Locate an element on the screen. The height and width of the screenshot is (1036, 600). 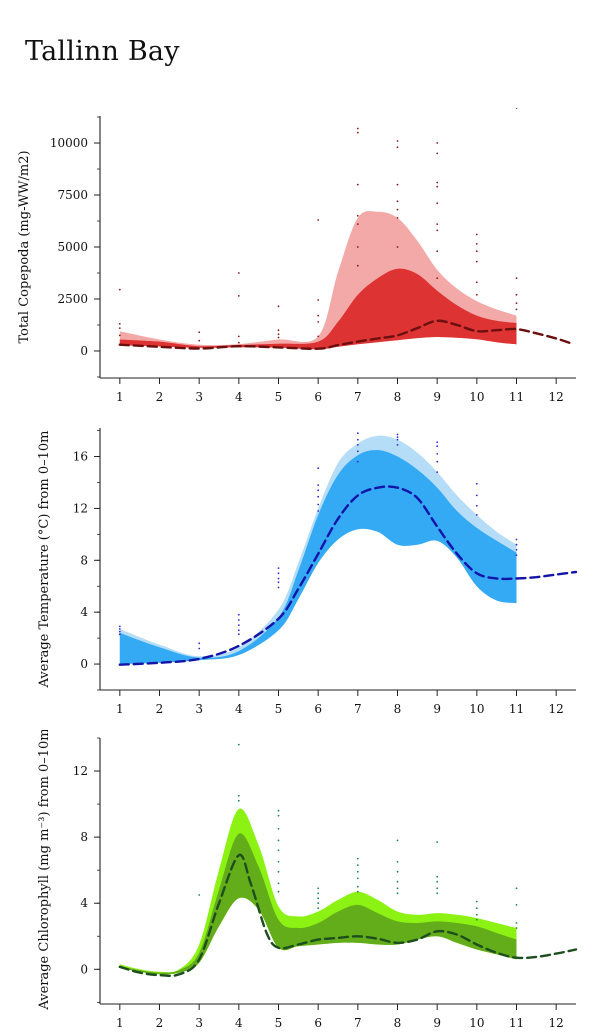
chlorophyll-outer-band is located at coordinates (318, 891).